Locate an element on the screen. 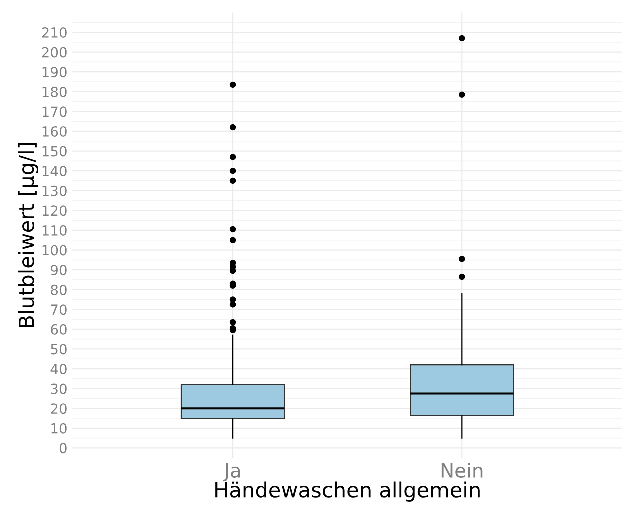  y-tick-label: 90 is located at coordinates (59, 270).